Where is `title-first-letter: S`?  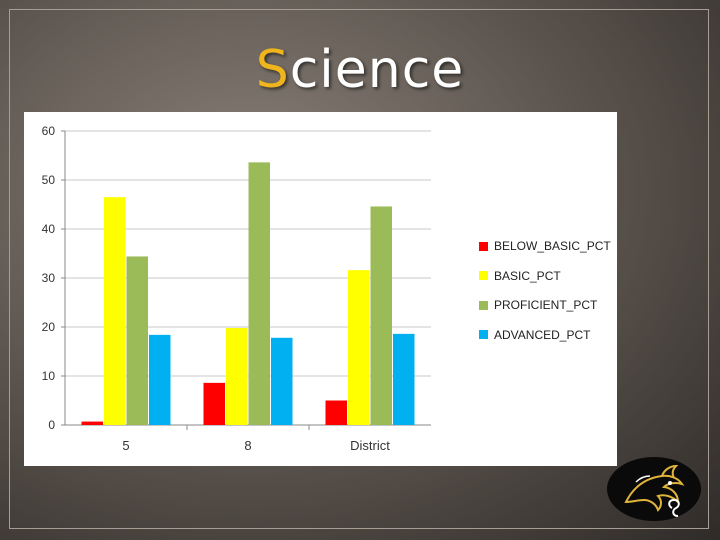 title-first-letter: S is located at coordinates (272, 70).